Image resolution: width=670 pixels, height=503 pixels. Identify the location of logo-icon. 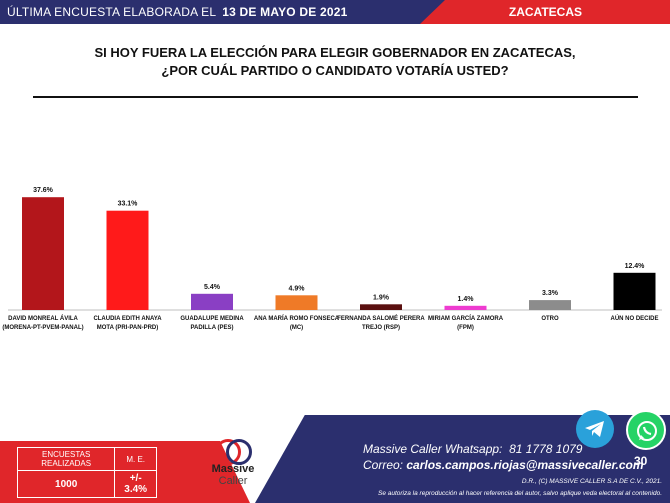
(233, 451).